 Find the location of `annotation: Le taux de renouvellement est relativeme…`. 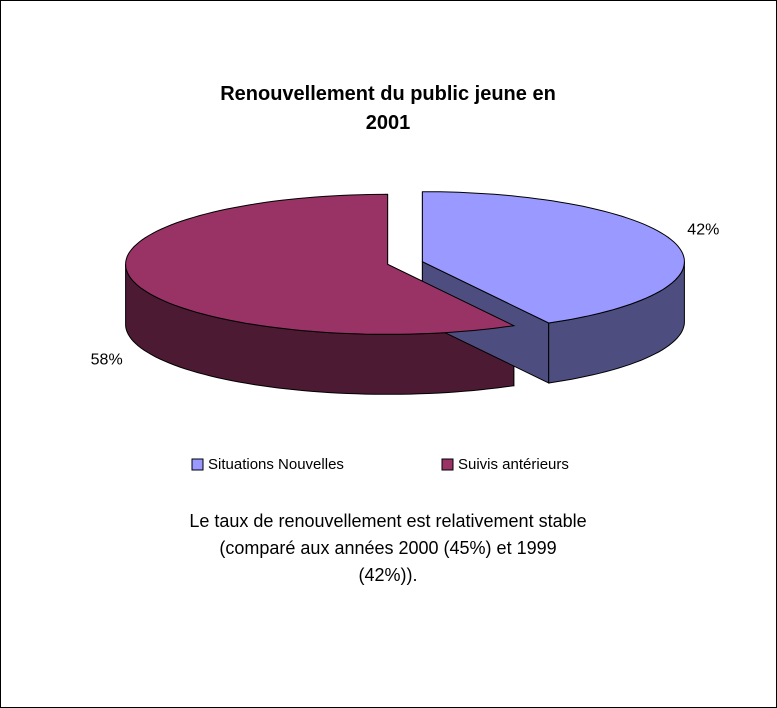

annotation: Le taux de renouvellement est relativeme… is located at coordinates (388, 548).